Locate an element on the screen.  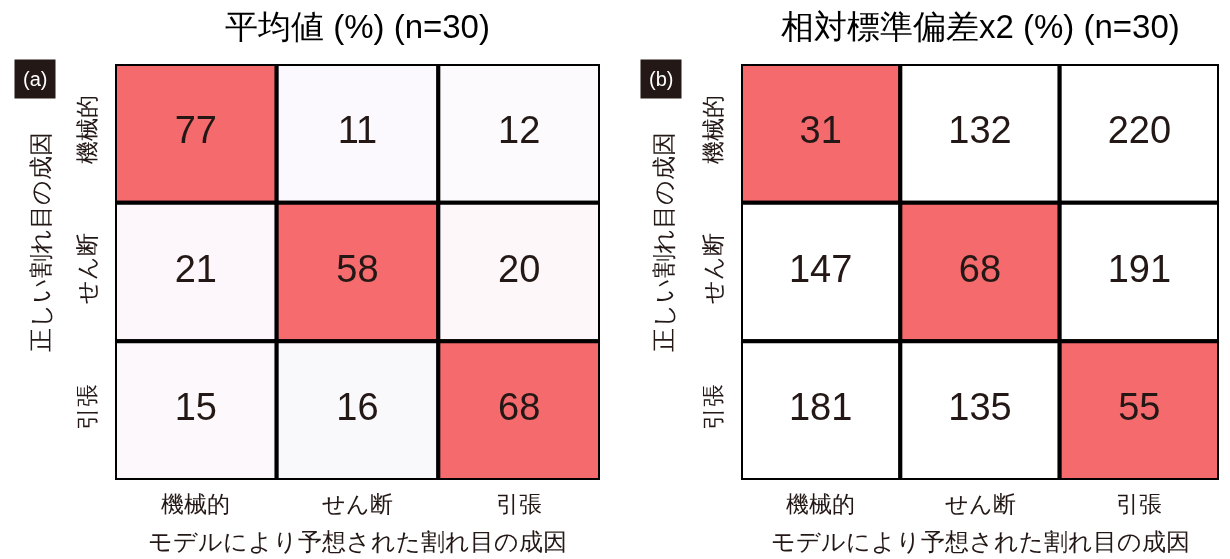
data-label: 16 is located at coordinates (357, 407).